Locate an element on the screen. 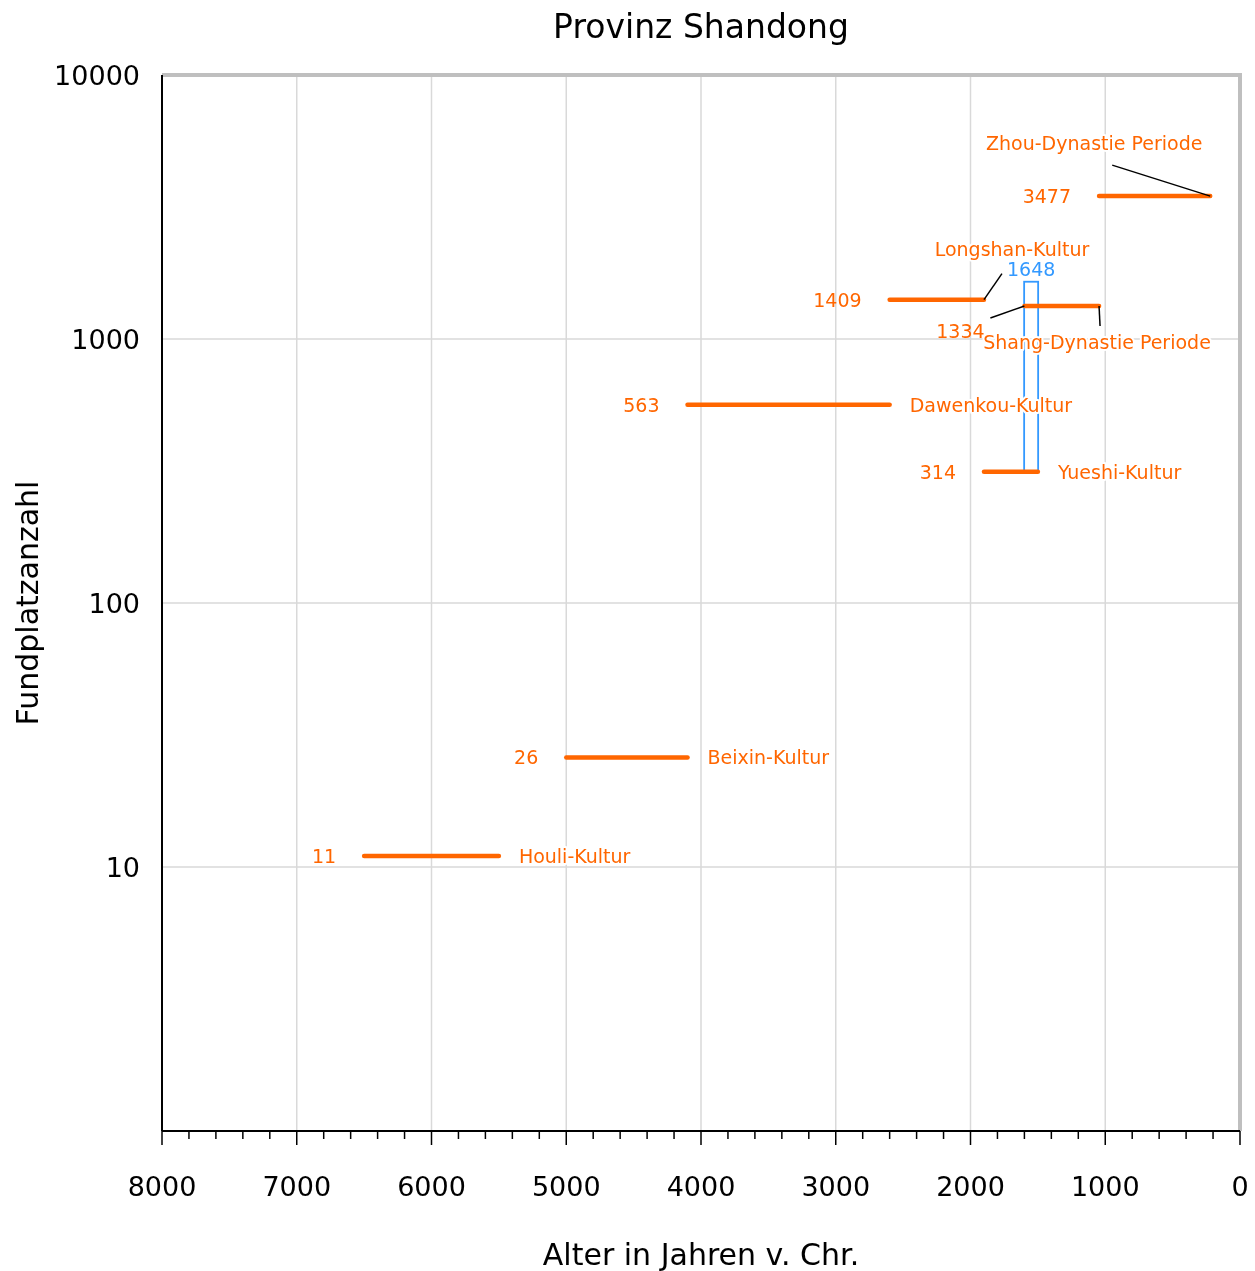  data-label: 11 is located at coordinates (324, 856).